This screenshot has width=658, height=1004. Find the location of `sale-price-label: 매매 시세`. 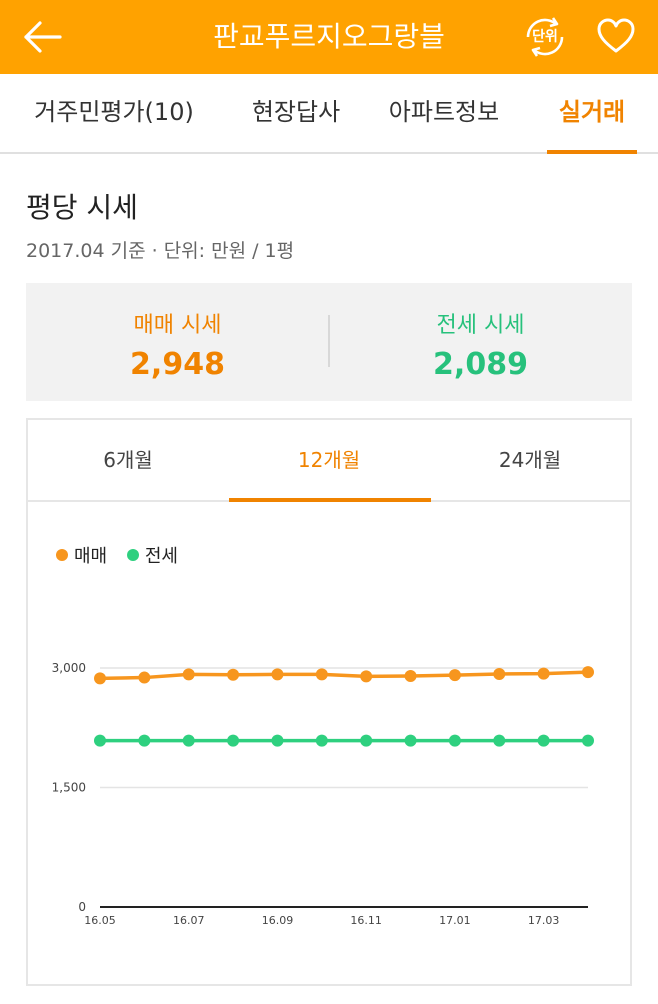

sale-price-label: 매매 시세 is located at coordinates (177, 325).